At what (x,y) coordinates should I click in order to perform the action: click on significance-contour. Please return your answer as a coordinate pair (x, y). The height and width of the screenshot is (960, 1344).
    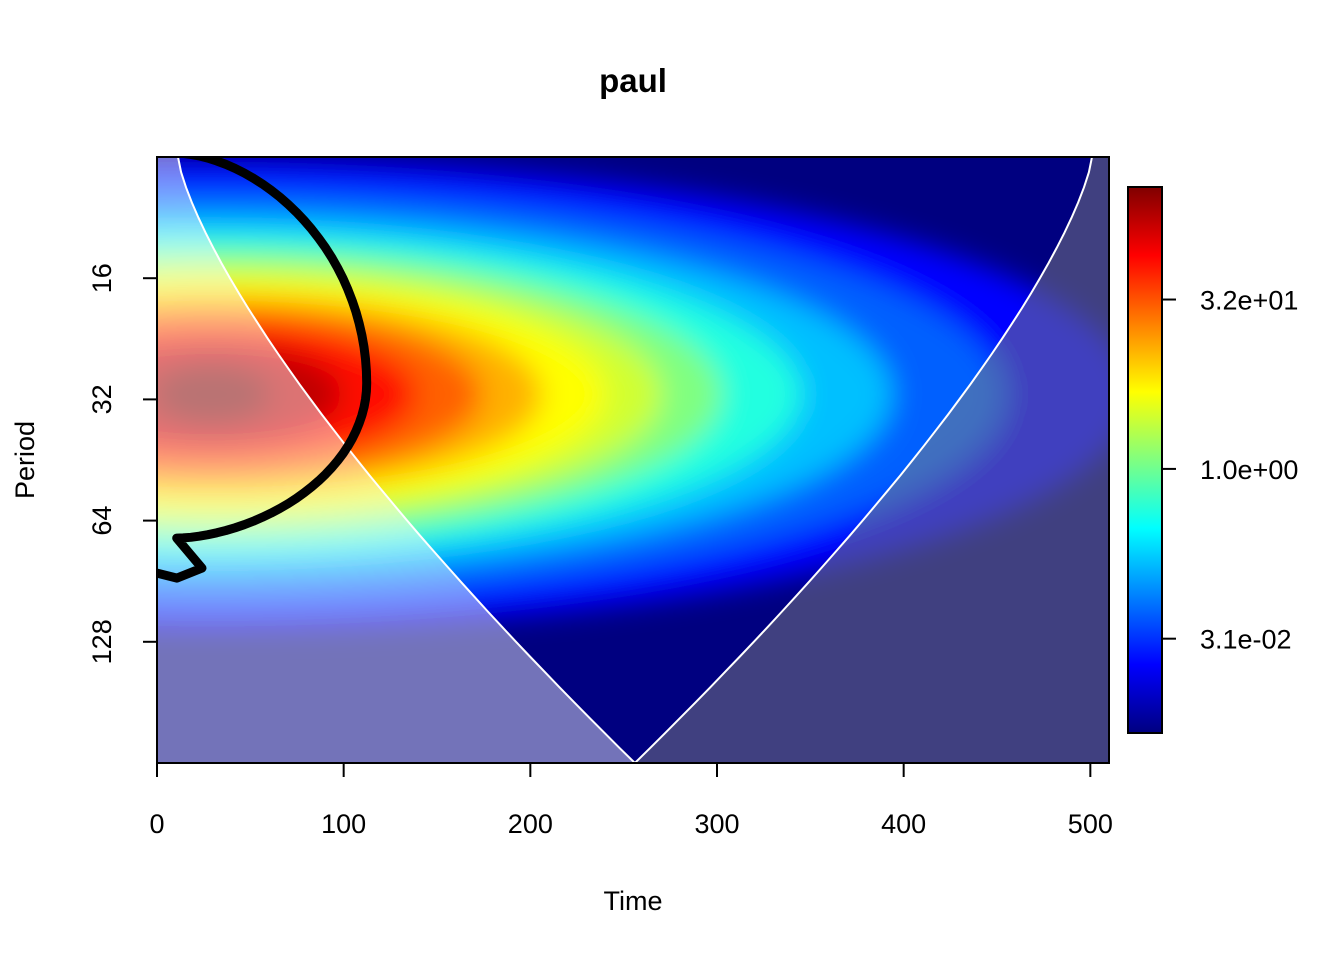
    Looking at the image, I should click on (264, 370).